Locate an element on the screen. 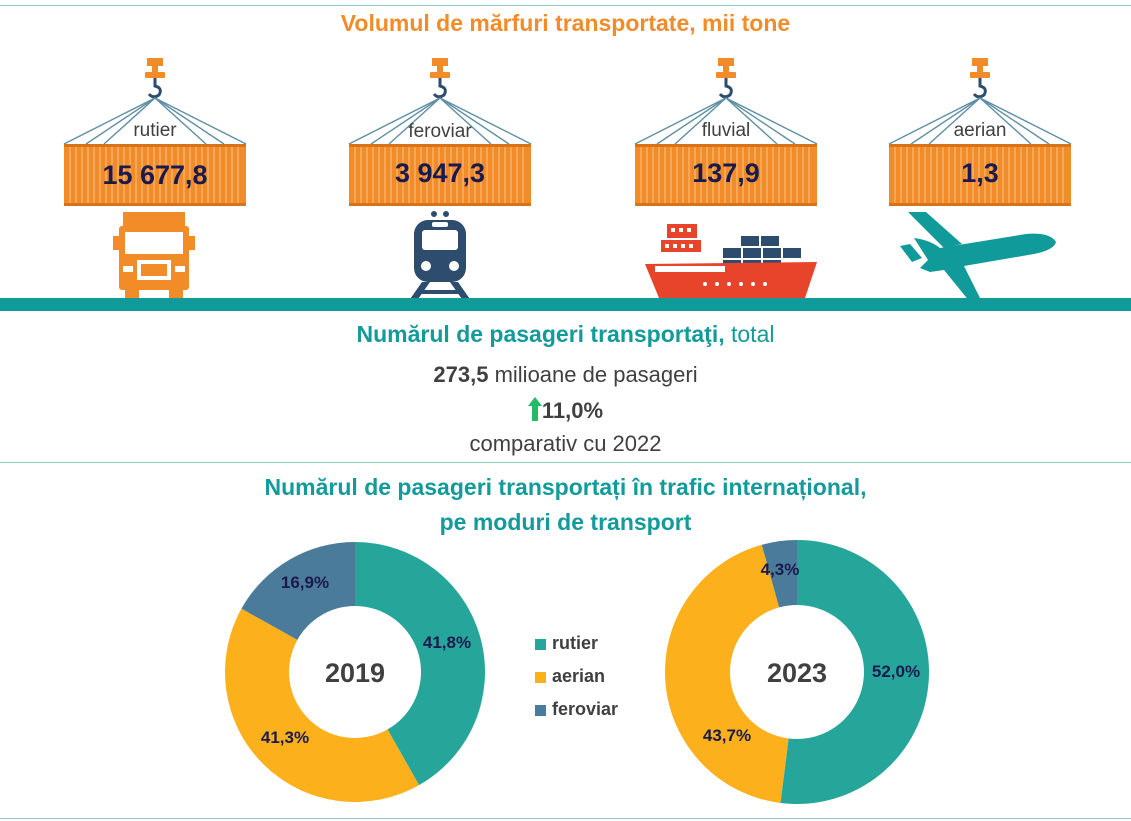  donut-center-year: 2019 is located at coordinates (355, 673).